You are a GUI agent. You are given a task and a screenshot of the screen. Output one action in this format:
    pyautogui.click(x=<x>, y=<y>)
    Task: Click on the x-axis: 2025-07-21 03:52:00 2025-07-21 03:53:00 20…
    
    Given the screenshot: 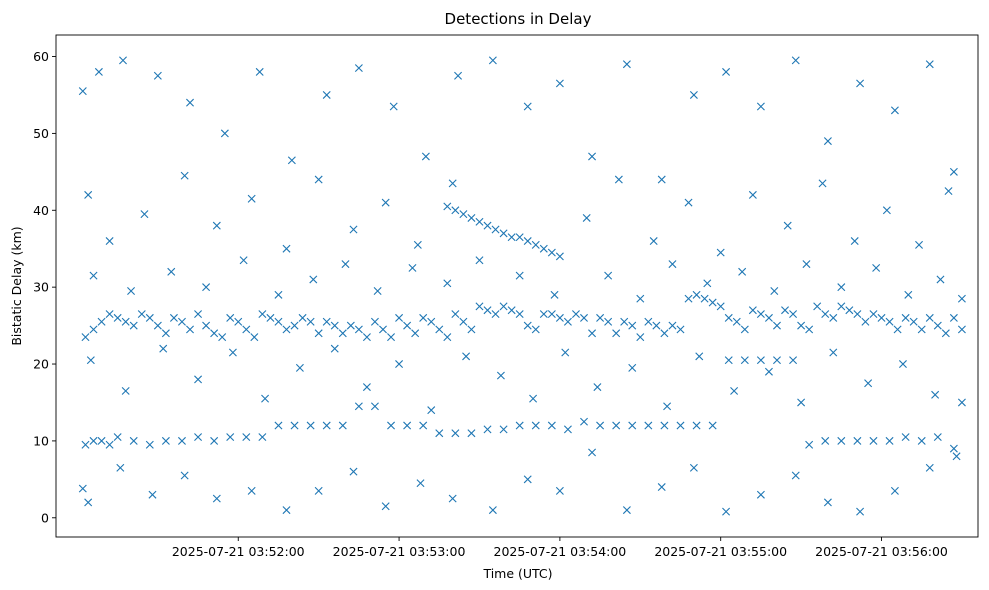 What is the action you would take?
    pyautogui.click(x=560, y=548)
    